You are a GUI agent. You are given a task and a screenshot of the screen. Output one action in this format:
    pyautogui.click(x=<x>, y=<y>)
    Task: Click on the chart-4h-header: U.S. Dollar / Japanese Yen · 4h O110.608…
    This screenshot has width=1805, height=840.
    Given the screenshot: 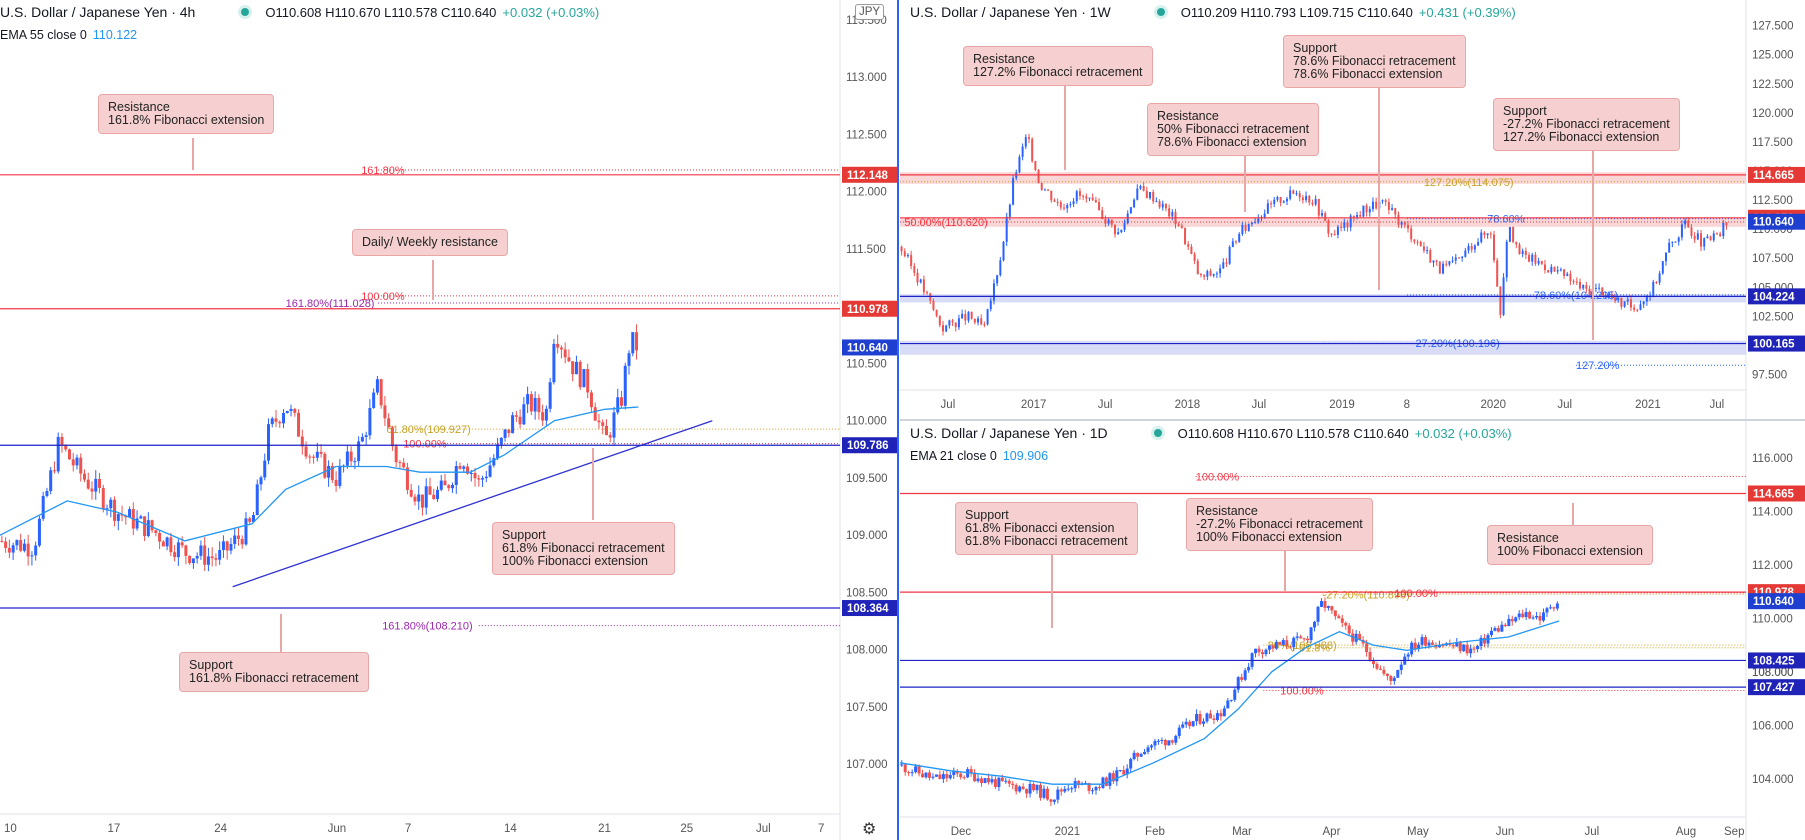 What is the action you would take?
    pyautogui.click(x=299, y=12)
    